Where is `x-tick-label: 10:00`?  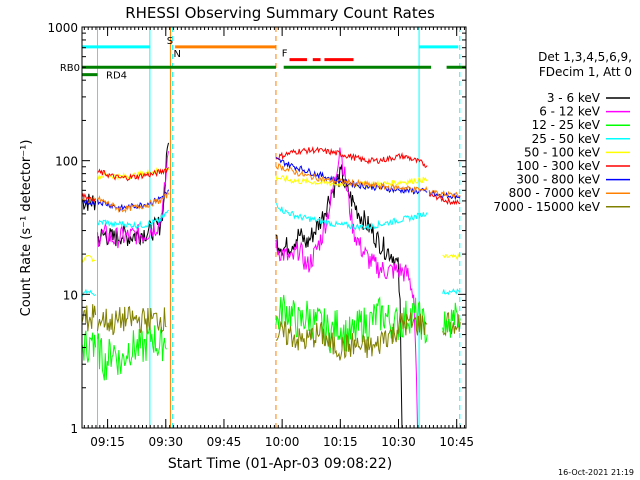
x-tick-label: 10:00 is located at coordinates (282, 442).